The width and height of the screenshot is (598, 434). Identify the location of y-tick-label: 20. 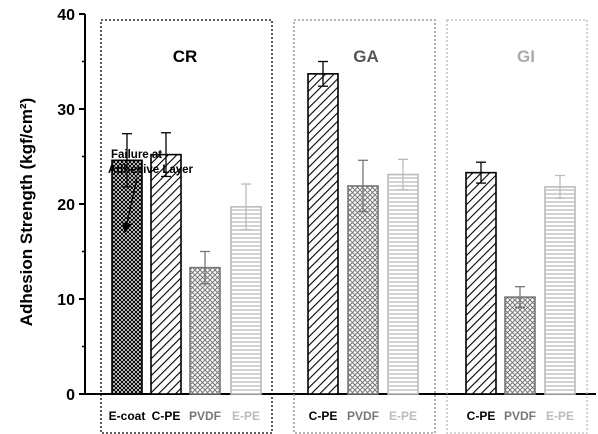
(66, 205).